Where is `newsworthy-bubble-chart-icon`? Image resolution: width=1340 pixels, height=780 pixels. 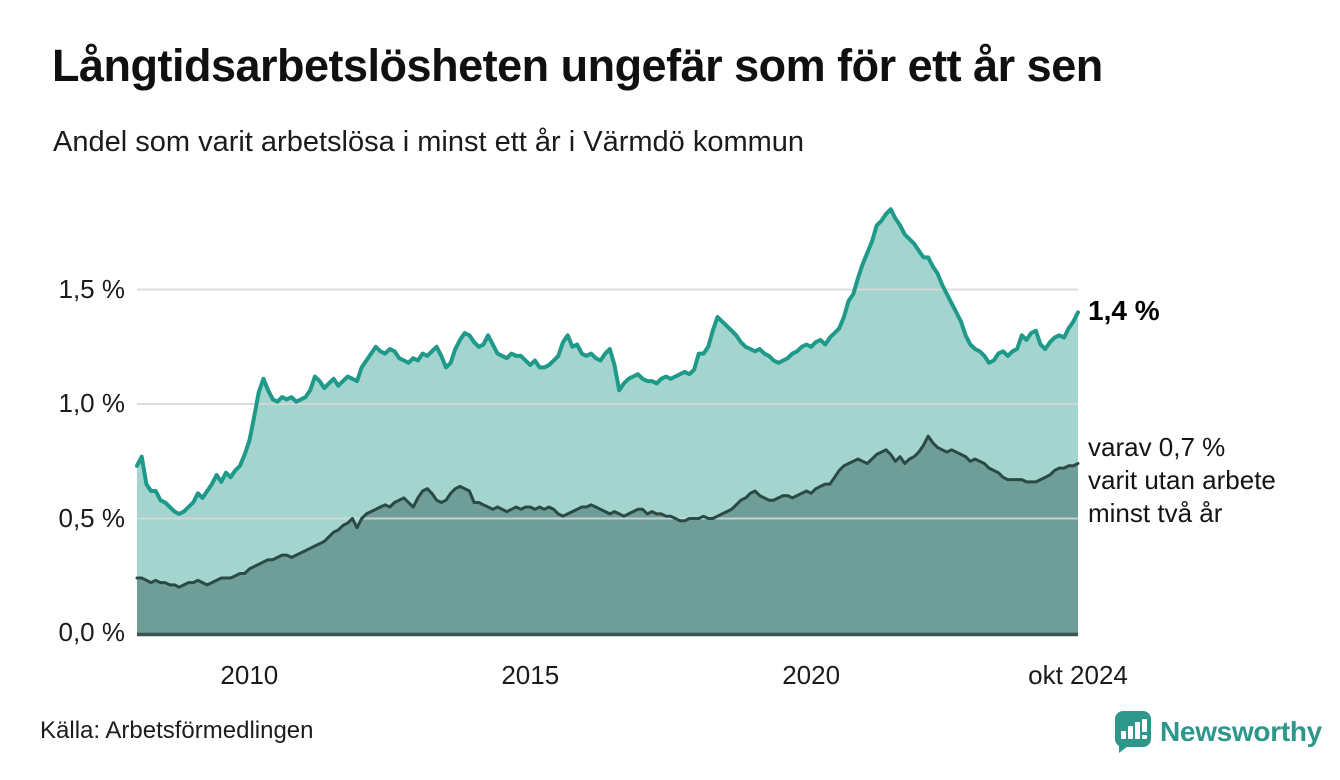 newsworthy-bubble-chart-icon is located at coordinates (1133, 732).